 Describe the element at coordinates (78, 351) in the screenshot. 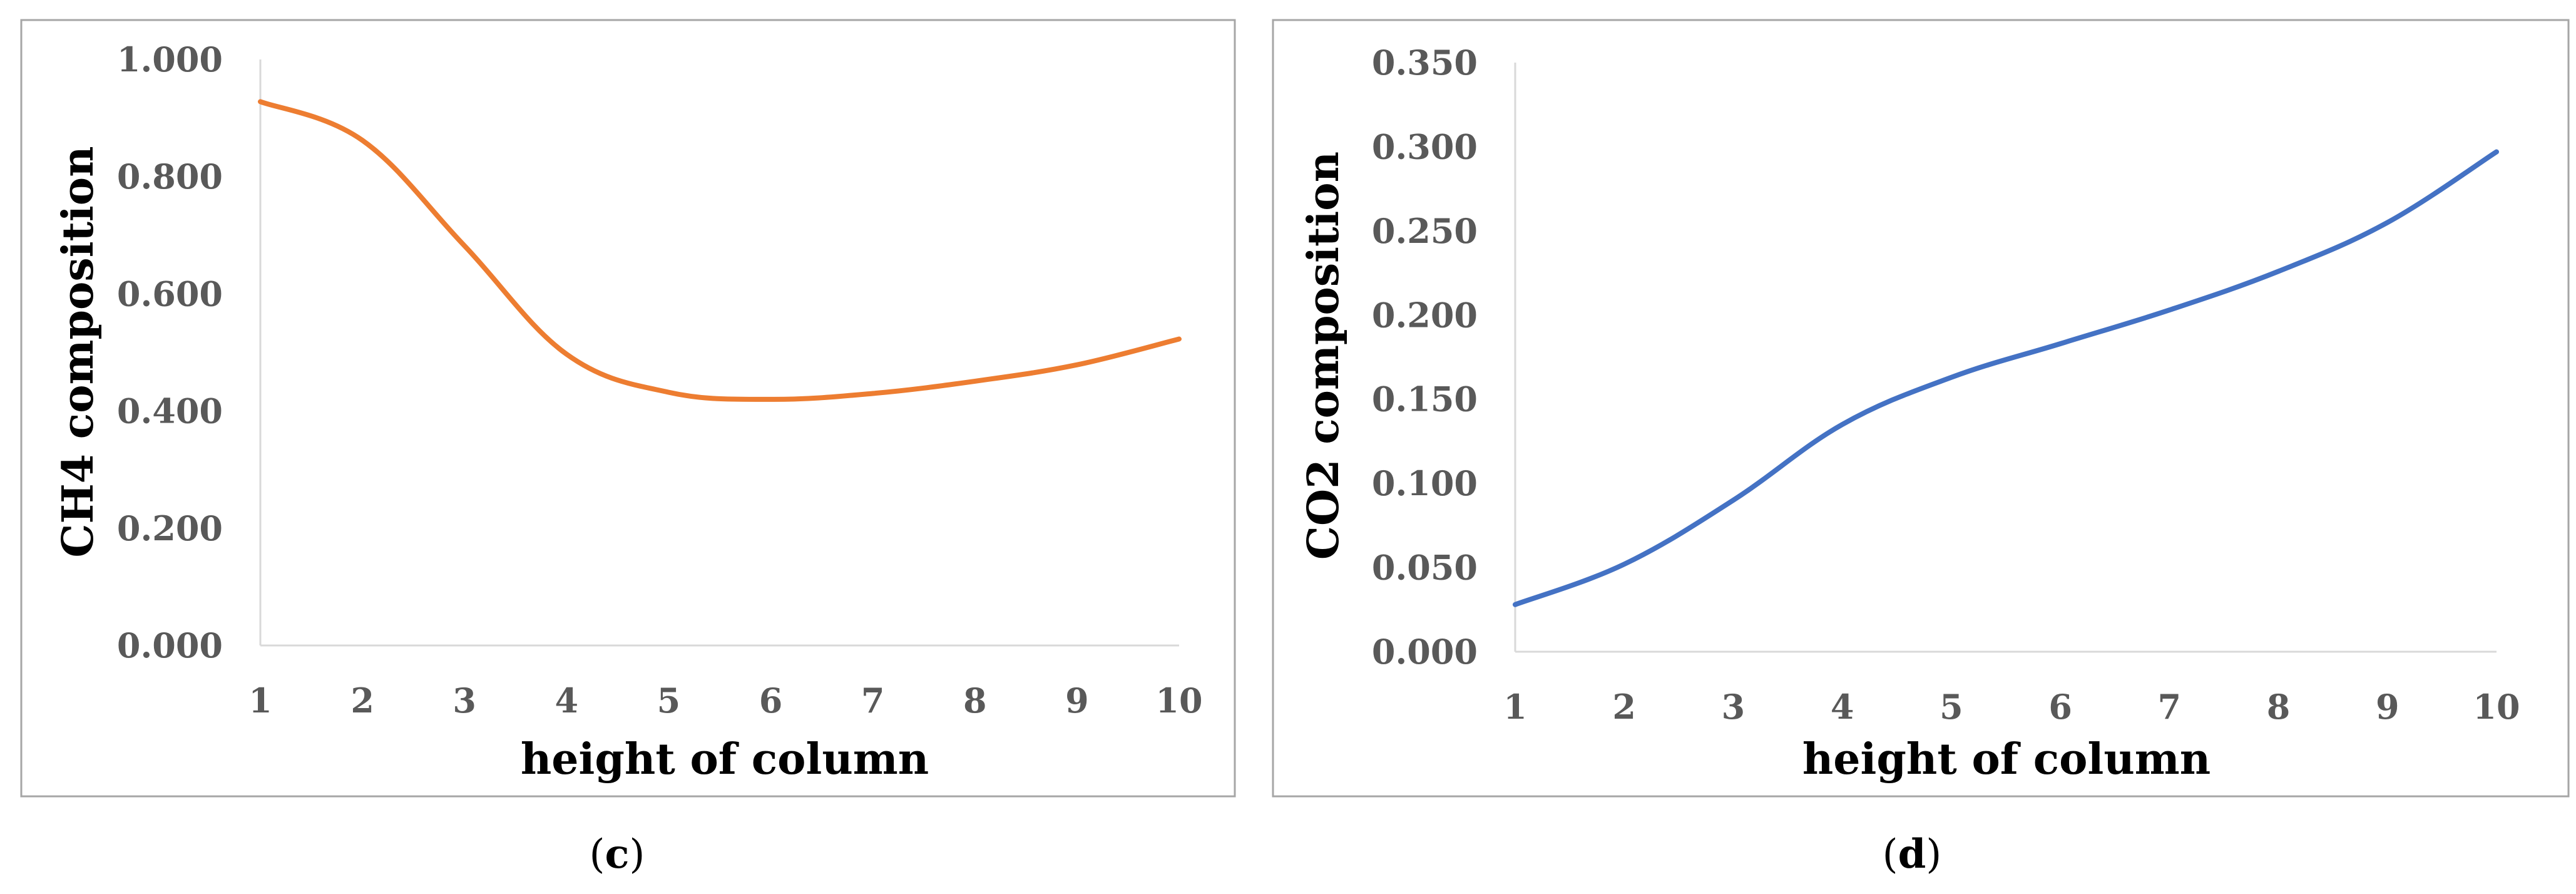

I see `y-axis-title: CH4 composition` at that location.